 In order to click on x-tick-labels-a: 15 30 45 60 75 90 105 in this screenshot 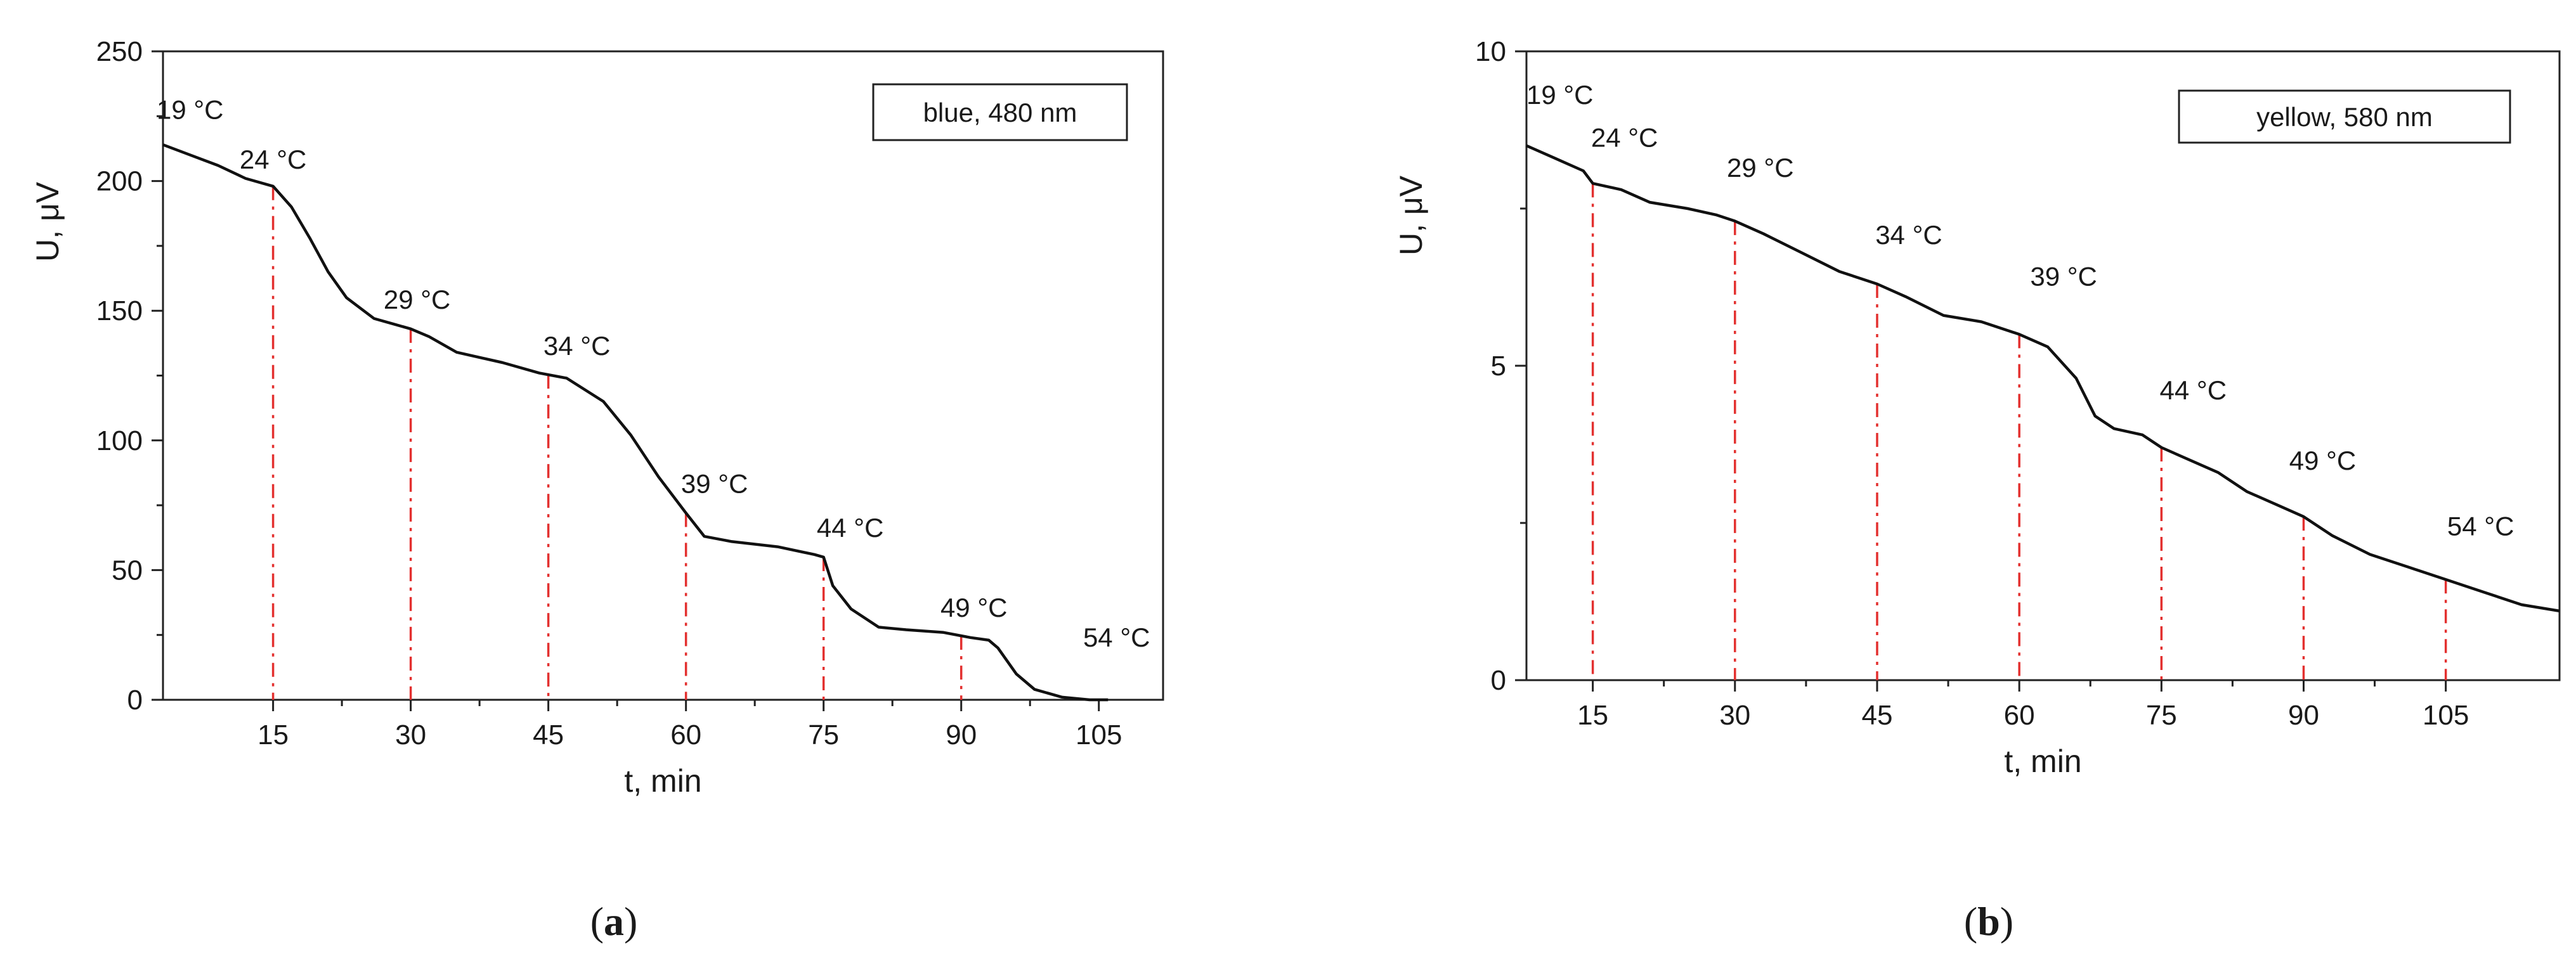, I will do `click(690, 735)`.